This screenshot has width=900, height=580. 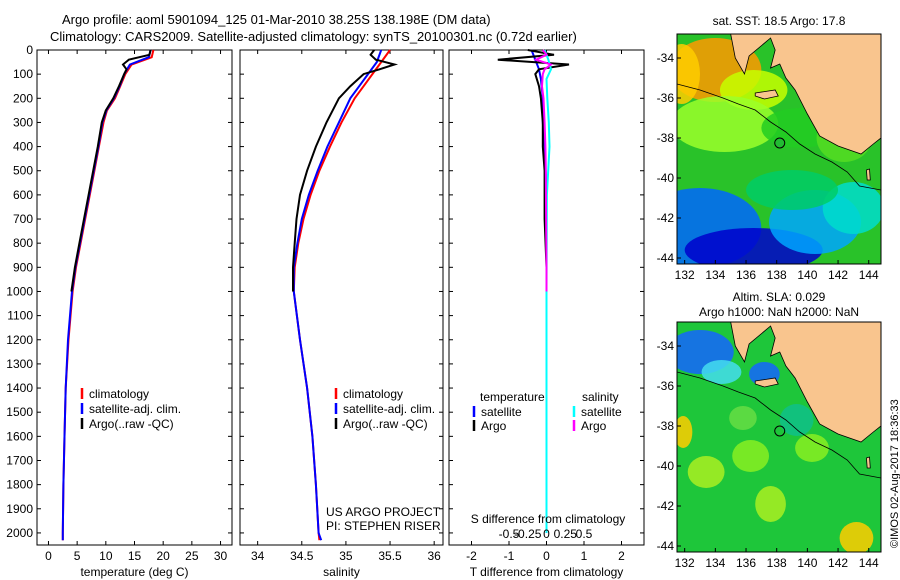 I want to click on x-tick-label: 30, so click(x=221, y=556).